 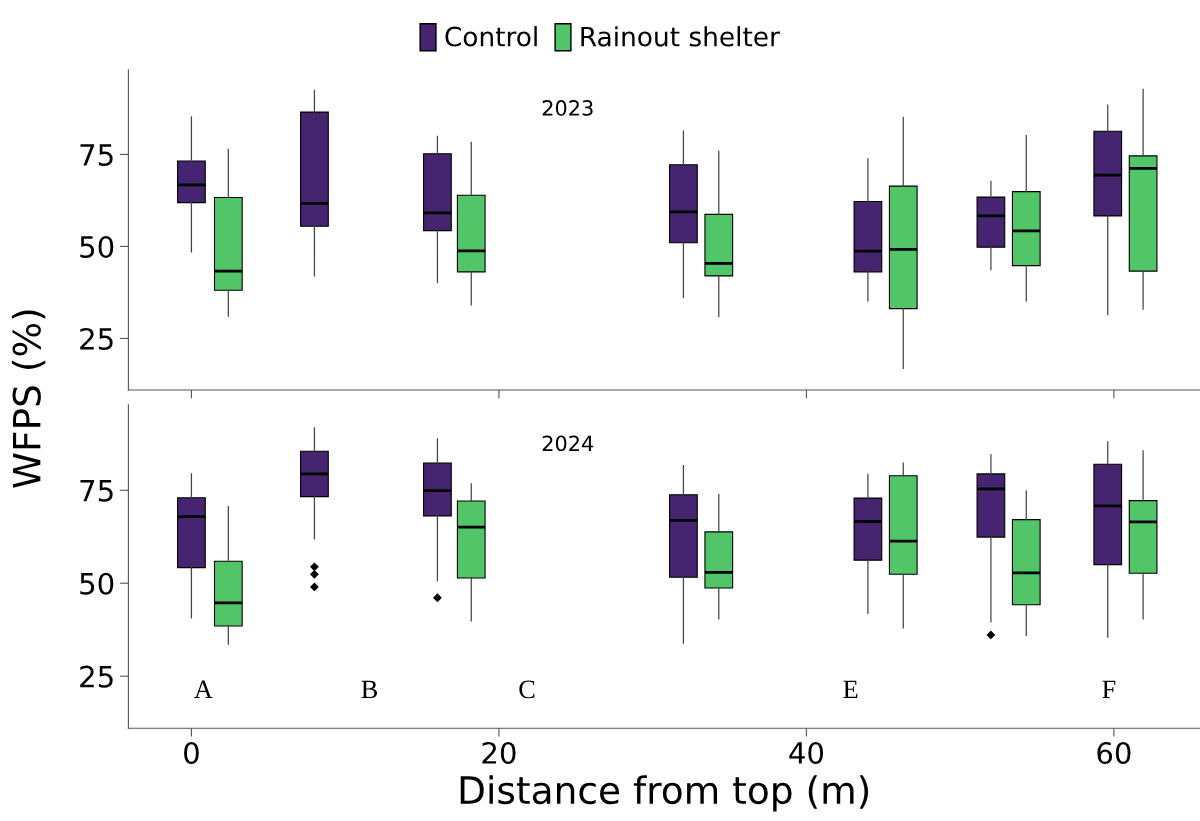 I want to click on annotation: C, so click(x=527, y=689).